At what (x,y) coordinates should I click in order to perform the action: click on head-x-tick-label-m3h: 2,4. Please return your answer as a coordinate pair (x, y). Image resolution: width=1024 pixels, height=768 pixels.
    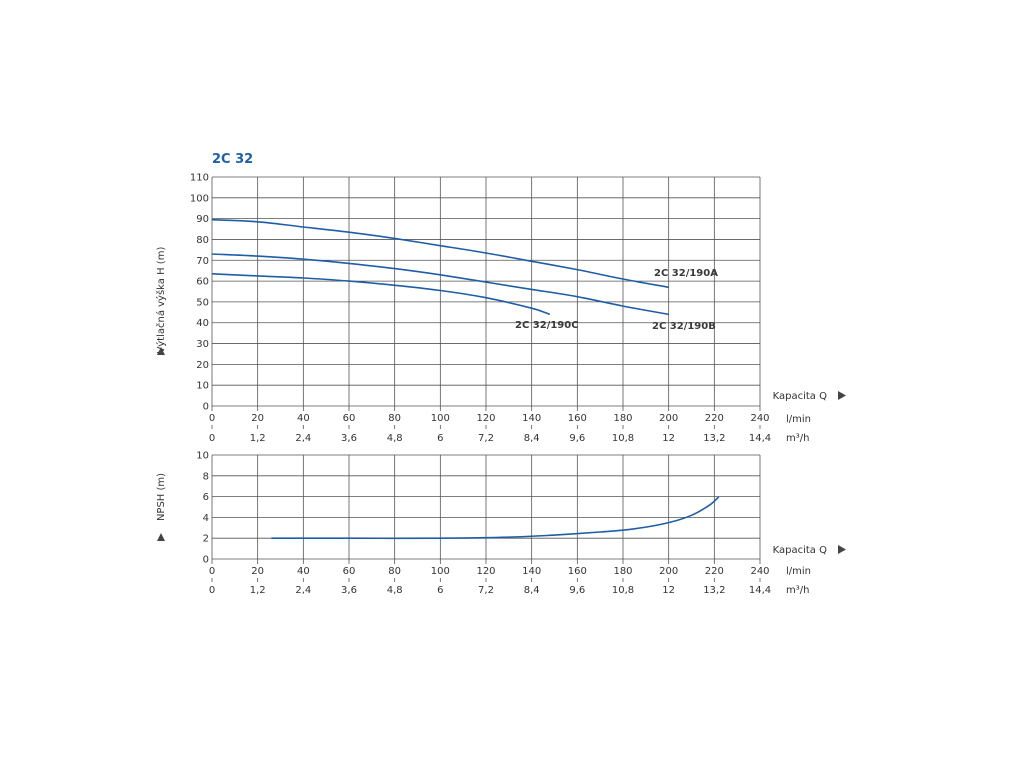
    Looking at the image, I should click on (303, 438).